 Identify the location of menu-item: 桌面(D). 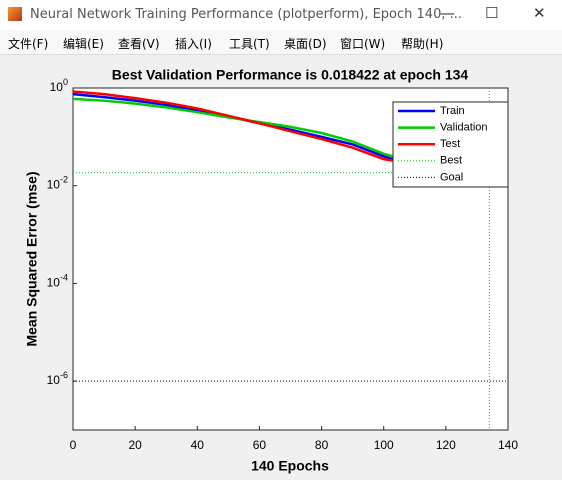
(305, 44).